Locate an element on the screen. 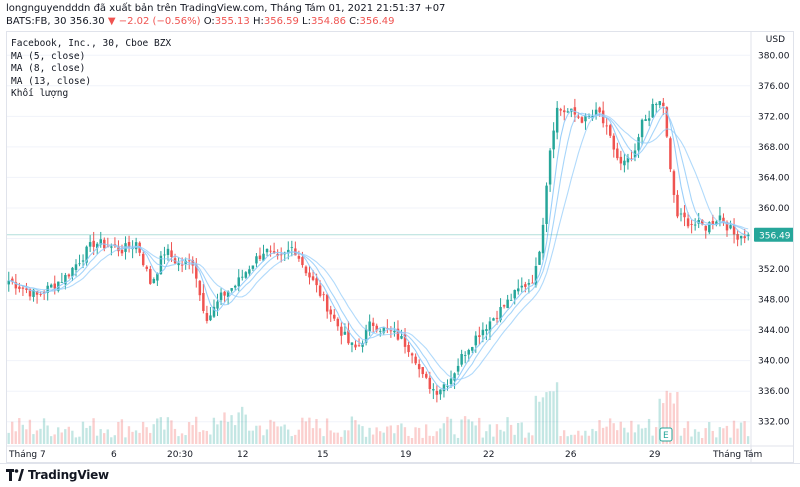 This screenshot has width=800, height=487. currency-label: USD is located at coordinates (775, 40).